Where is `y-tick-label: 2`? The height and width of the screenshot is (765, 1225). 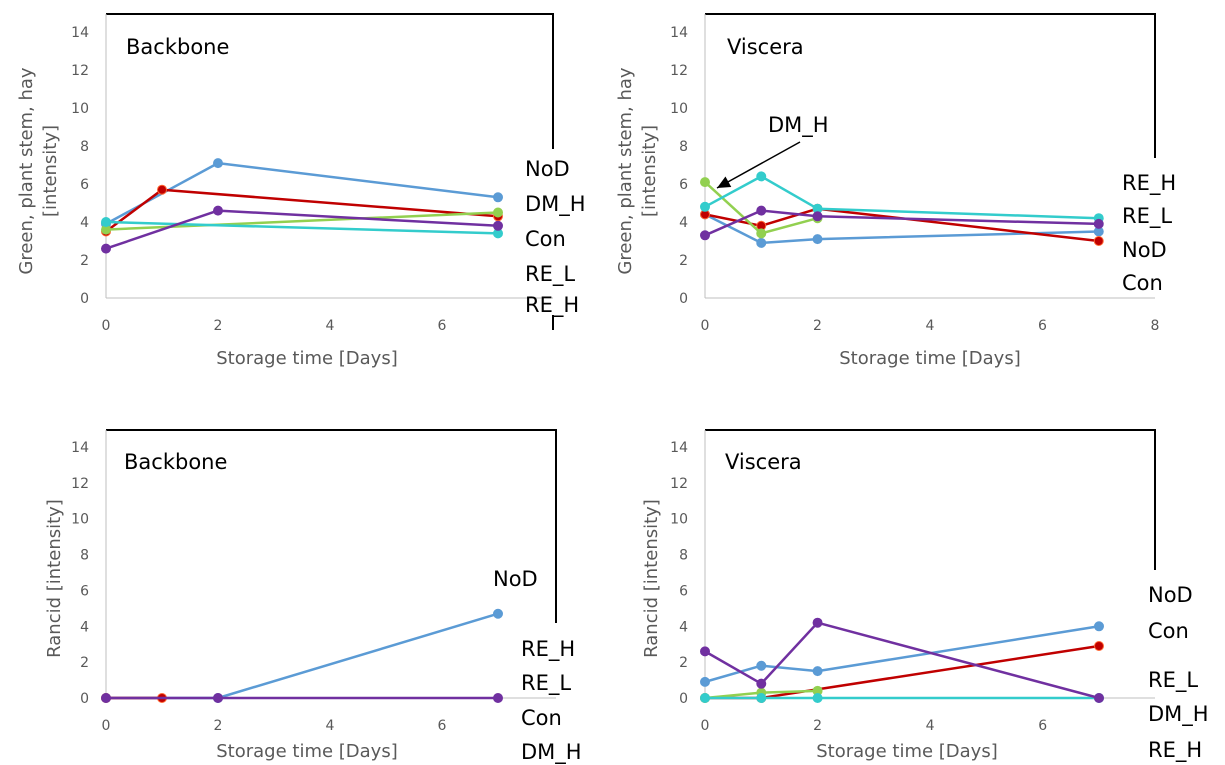 y-tick-label: 2 is located at coordinates (683, 663).